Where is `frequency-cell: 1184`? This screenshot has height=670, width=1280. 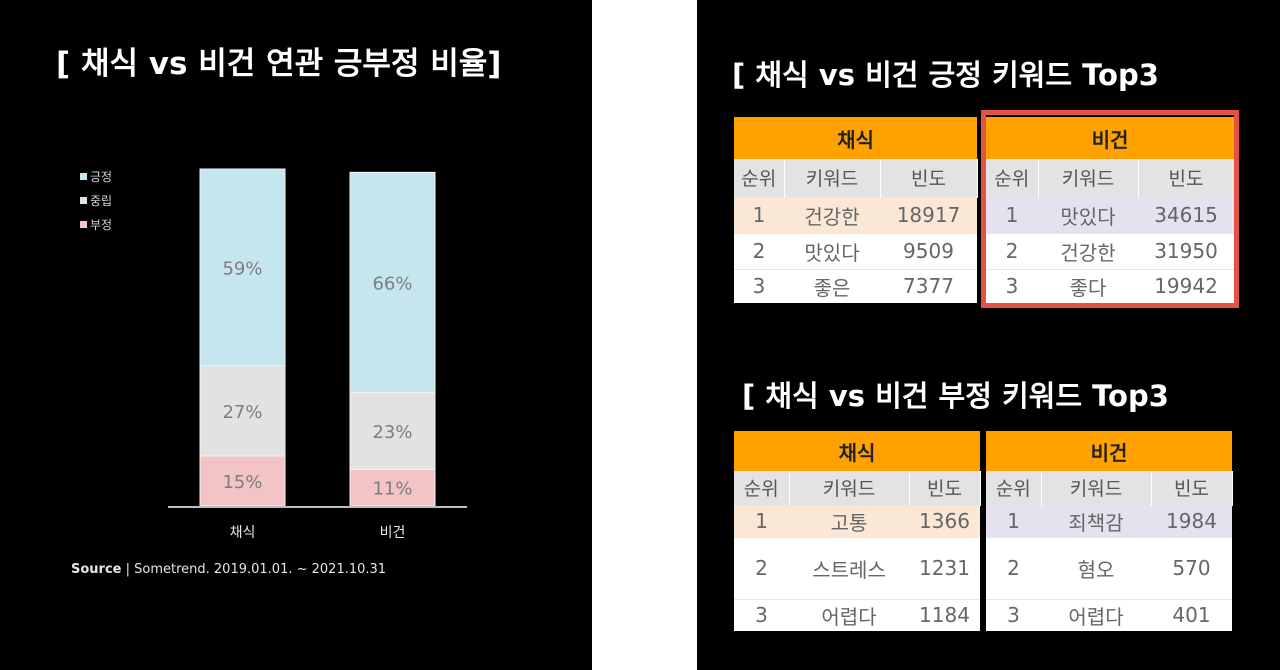 frequency-cell: 1184 is located at coordinates (945, 614).